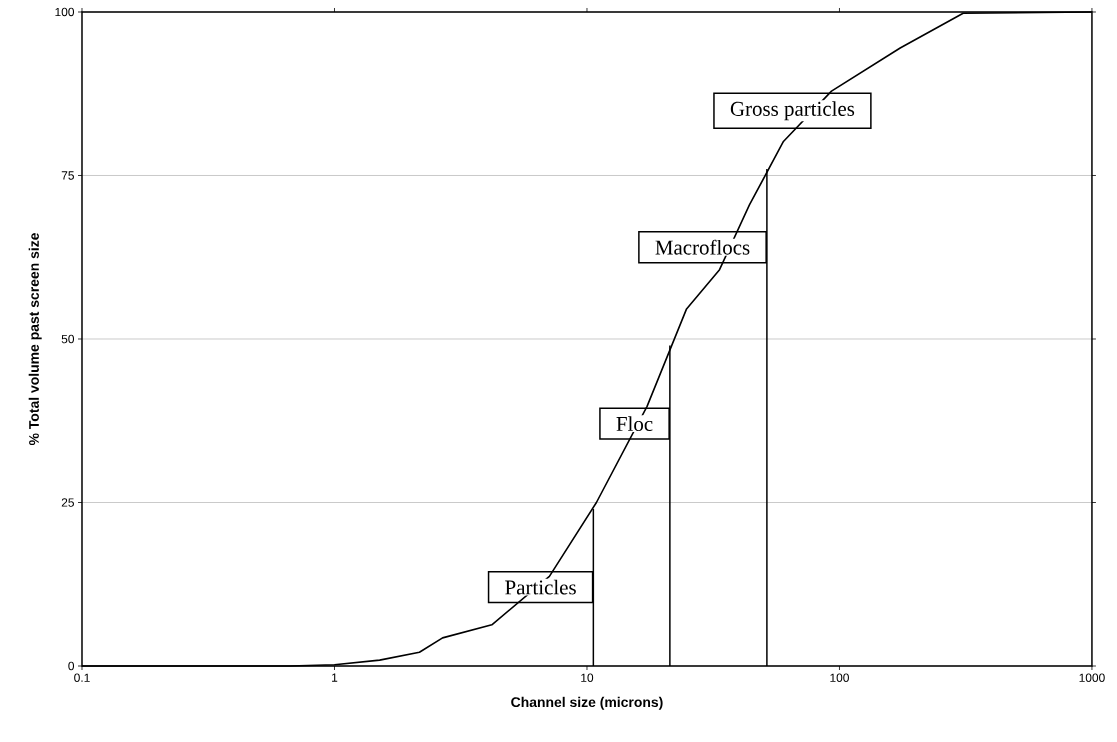  What do you see at coordinates (702, 247) in the screenshot?
I see `series-label: Macroflocs` at bounding box center [702, 247].